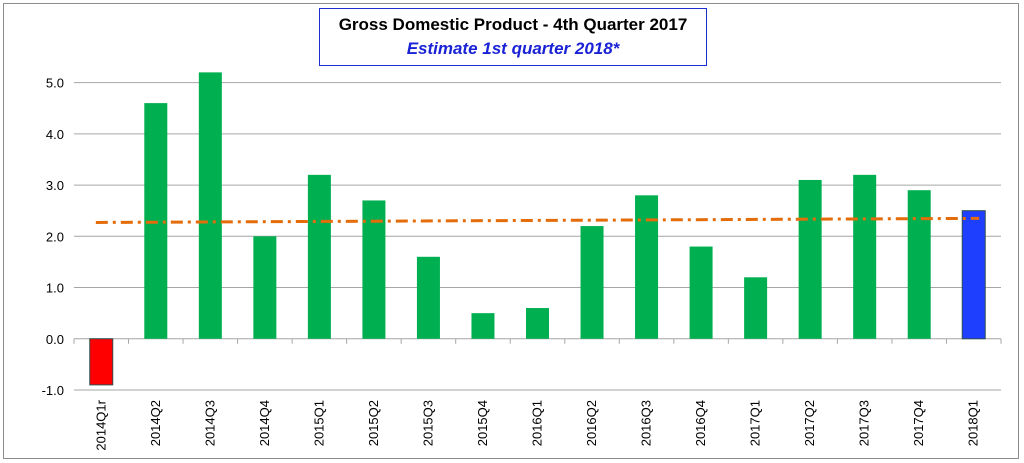 The image size is (1024, 463). I want to click on bar-2014Q4, so click(265, 287).